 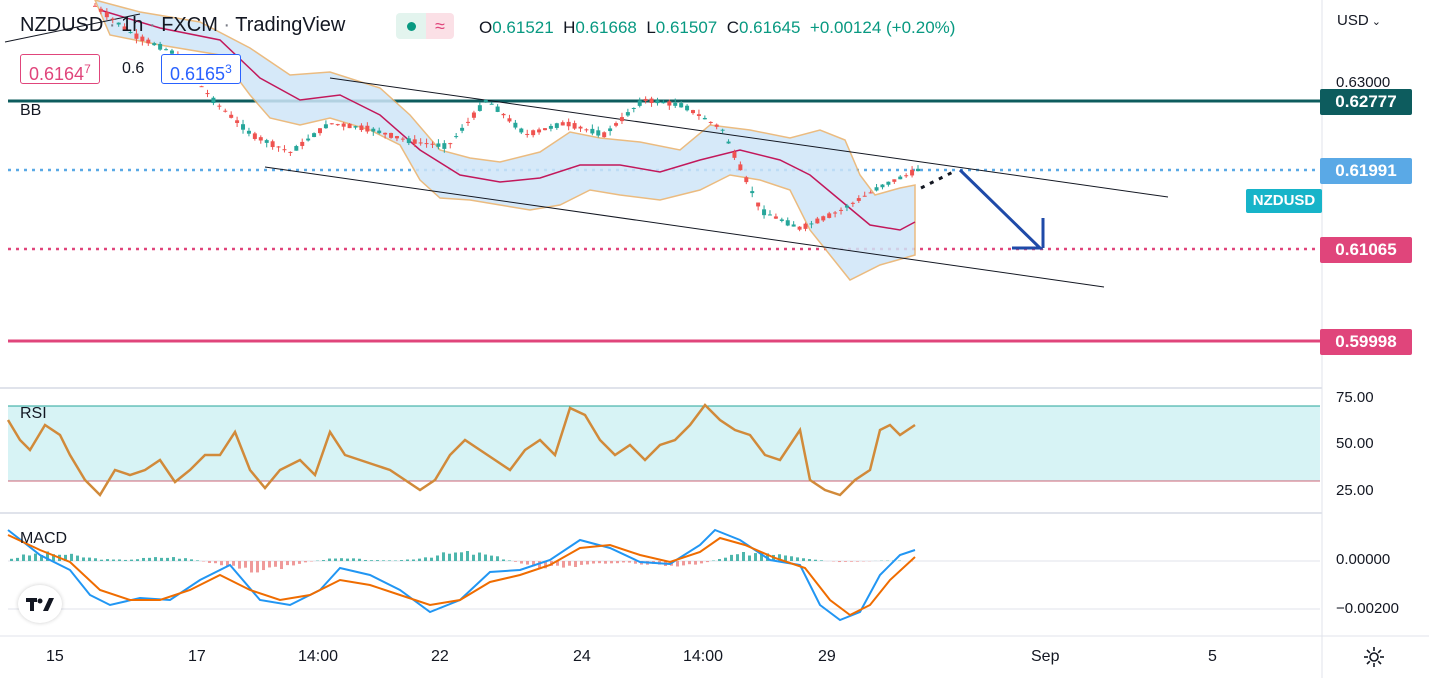 What do you see at coordinates (183, 25) in the screenshot?
I see `symbol-title: NZDUSD · 1h · FXCM · TradingView` at bounding box center [183, 25].